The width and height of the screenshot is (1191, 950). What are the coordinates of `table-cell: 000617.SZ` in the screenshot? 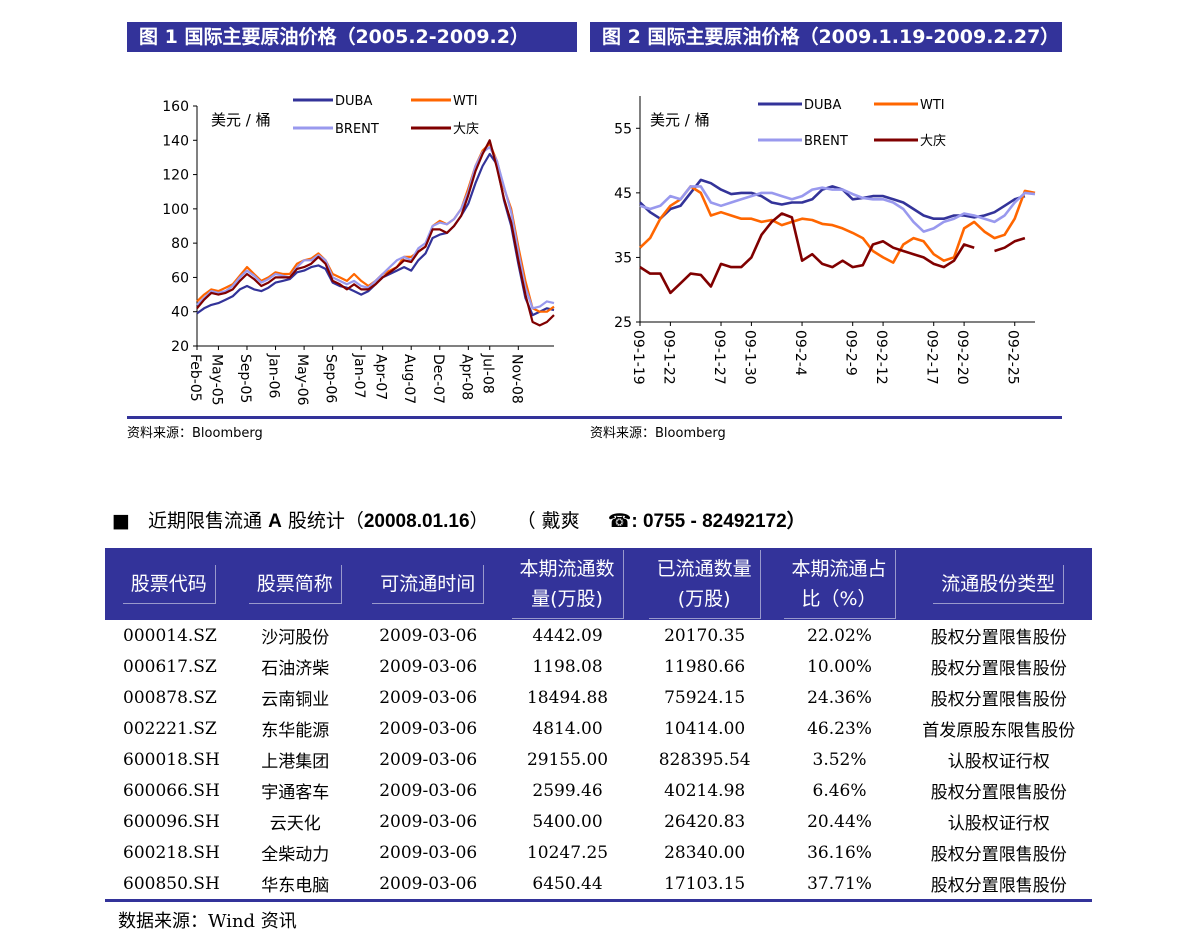 It's located at (170, 666).